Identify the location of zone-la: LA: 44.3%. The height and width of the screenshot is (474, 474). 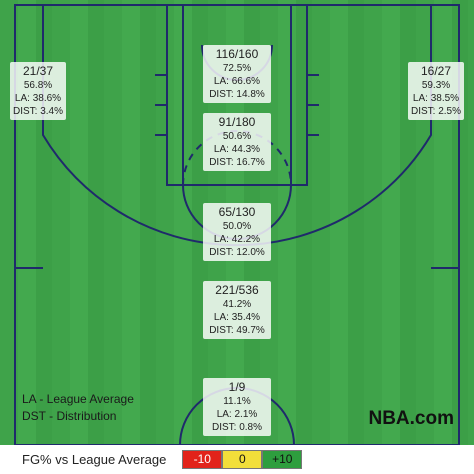
(237, 149).